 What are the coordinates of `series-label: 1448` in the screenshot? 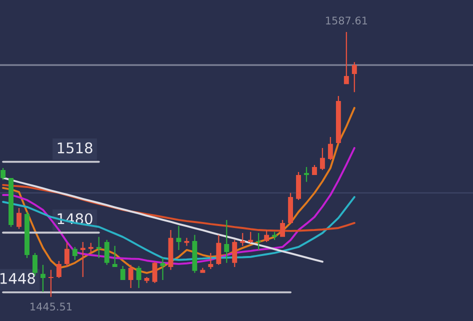 It's located at (17, 278).